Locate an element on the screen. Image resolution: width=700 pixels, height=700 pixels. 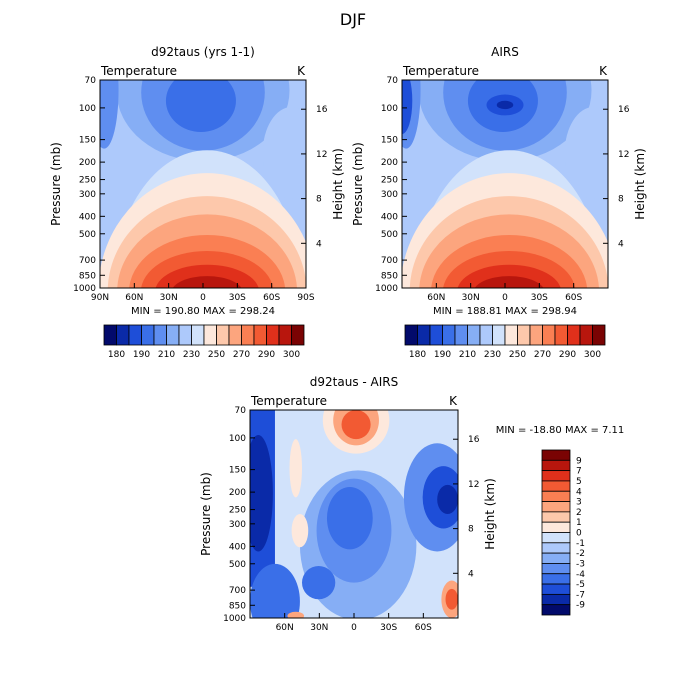
y-tick-label: 850 is located at coordinates (87, 276).